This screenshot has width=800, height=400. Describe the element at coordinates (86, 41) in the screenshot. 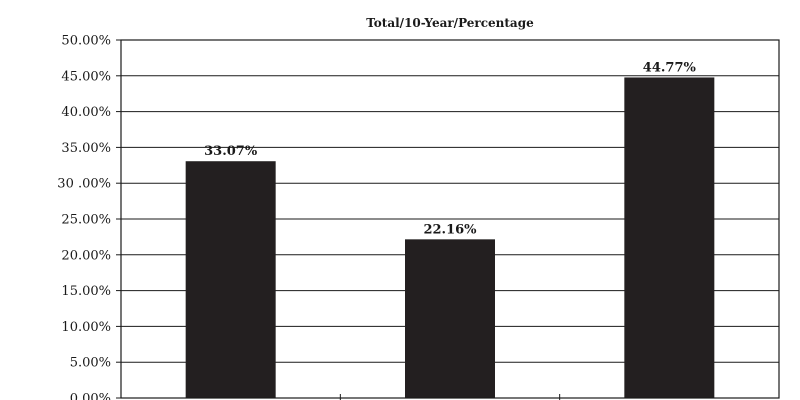

I see `y-tick-label: 50.00%` at that location.